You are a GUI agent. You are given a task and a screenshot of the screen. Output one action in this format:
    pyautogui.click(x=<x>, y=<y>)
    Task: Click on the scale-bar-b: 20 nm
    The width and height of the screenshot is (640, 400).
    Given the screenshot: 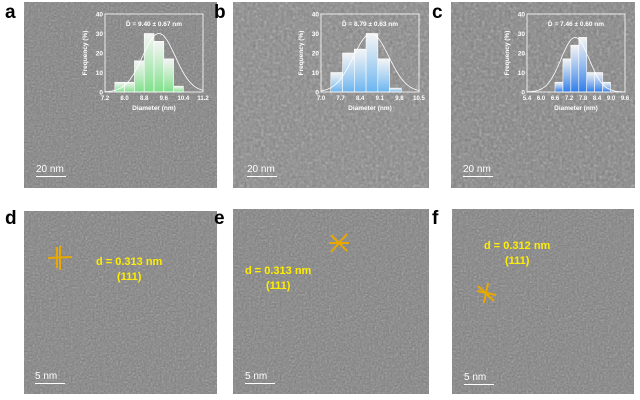 What is the action you would take?
    pyautogui.click(x=262, y=170)
    